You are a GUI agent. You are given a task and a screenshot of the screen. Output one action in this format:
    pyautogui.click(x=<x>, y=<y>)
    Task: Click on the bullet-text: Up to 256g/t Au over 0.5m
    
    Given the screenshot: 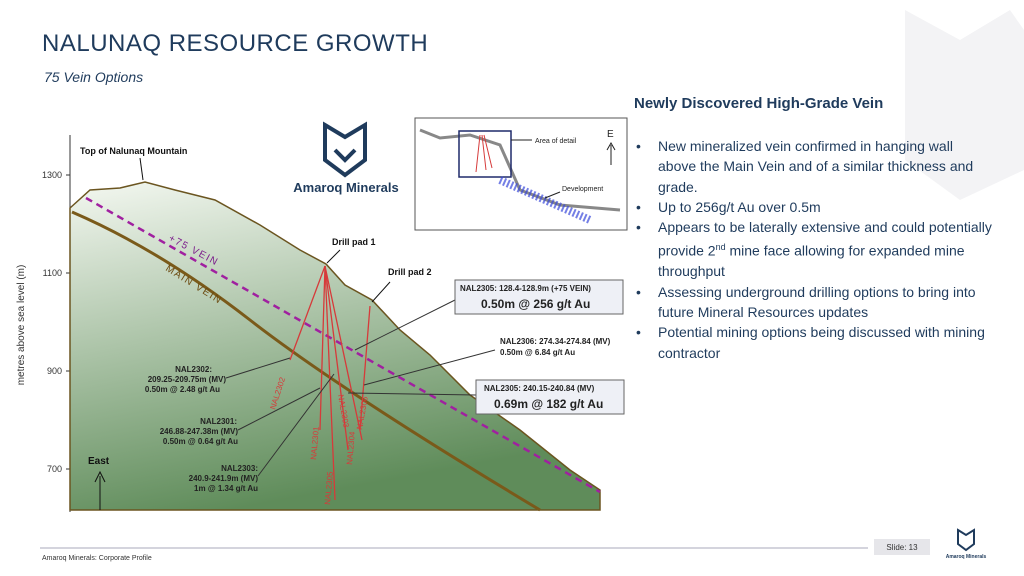 What is the action you would take?
    pyautogui.click(x=739, y=206)
    